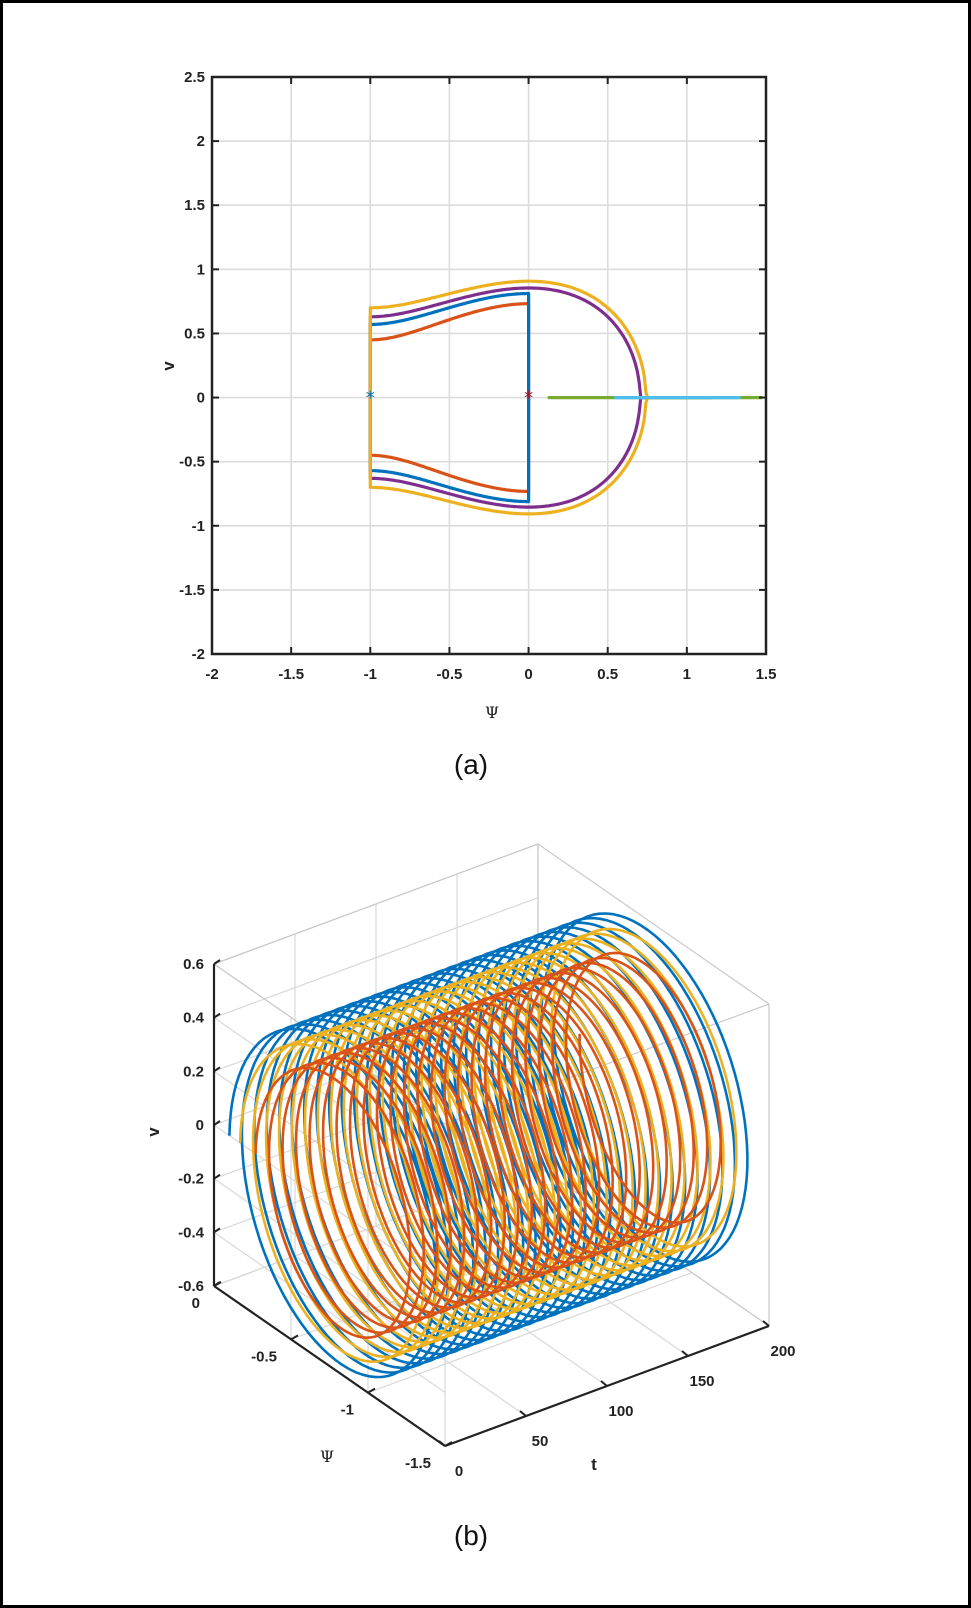  I want to click on tick-label-t: 150, so click(701, 1381).